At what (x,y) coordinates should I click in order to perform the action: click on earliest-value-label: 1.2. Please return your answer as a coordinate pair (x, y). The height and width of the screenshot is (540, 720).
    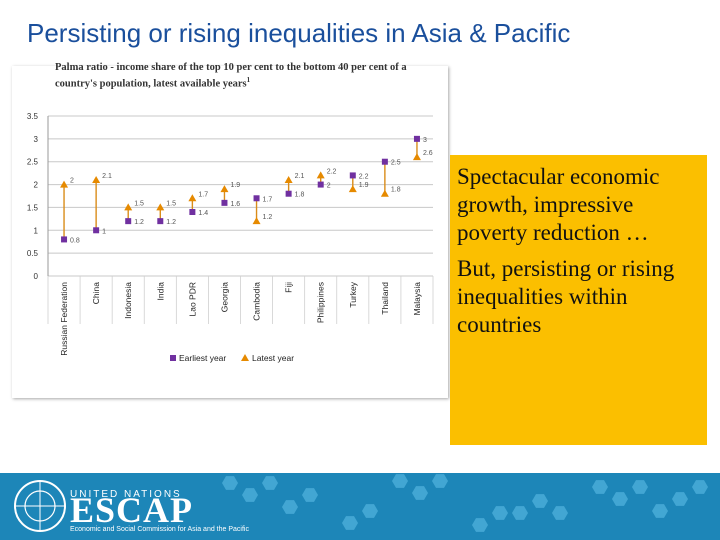
    Looking at the image, I should click on (171, 222).